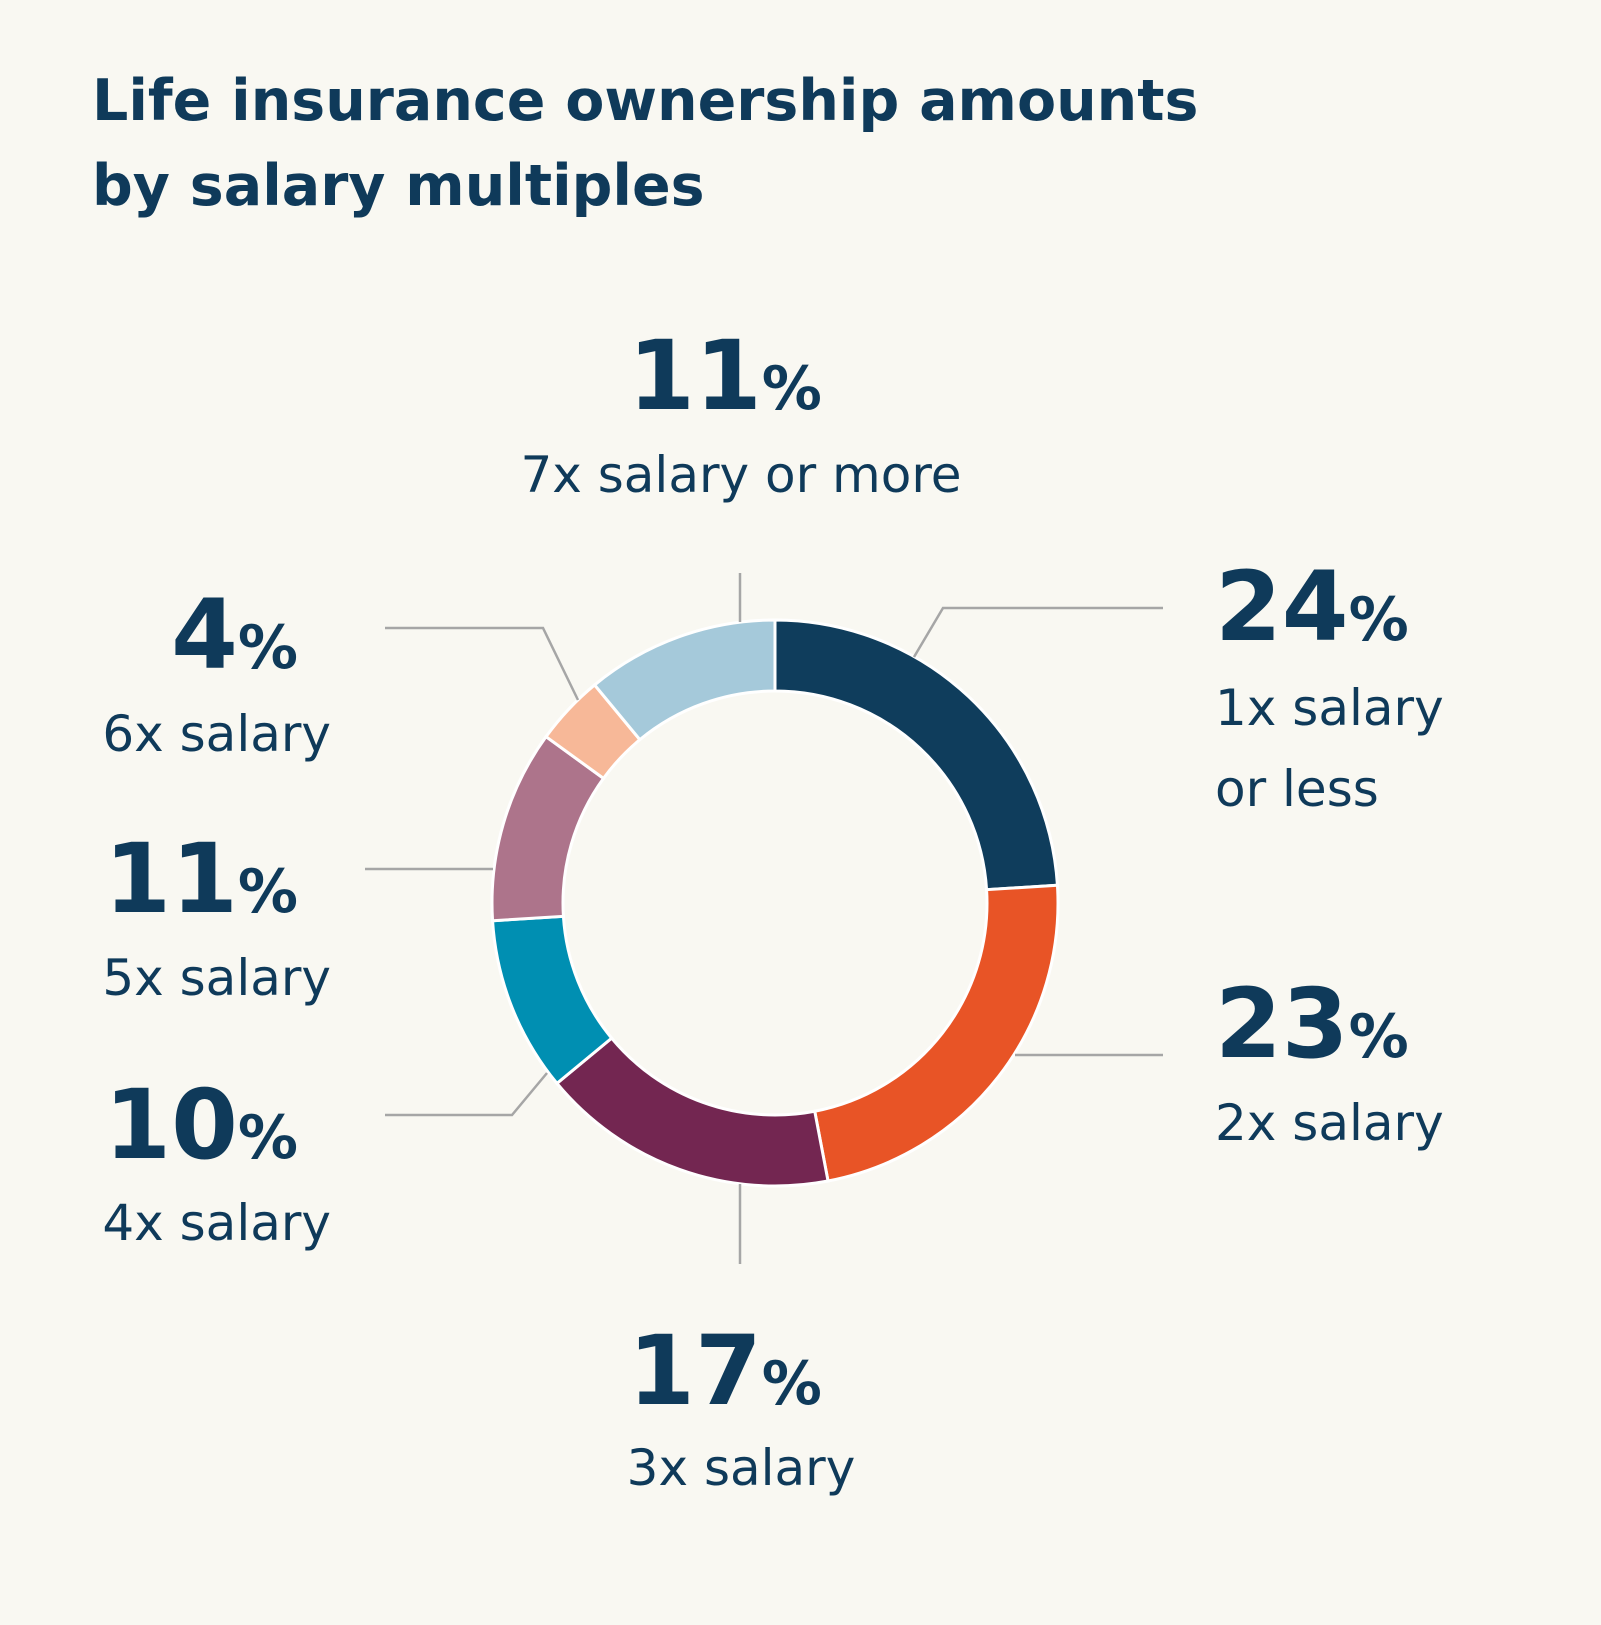 This screenshot has width=1601, height=1625. I want to click on category-label-7x: 7x salary or more, so click(740, 475).